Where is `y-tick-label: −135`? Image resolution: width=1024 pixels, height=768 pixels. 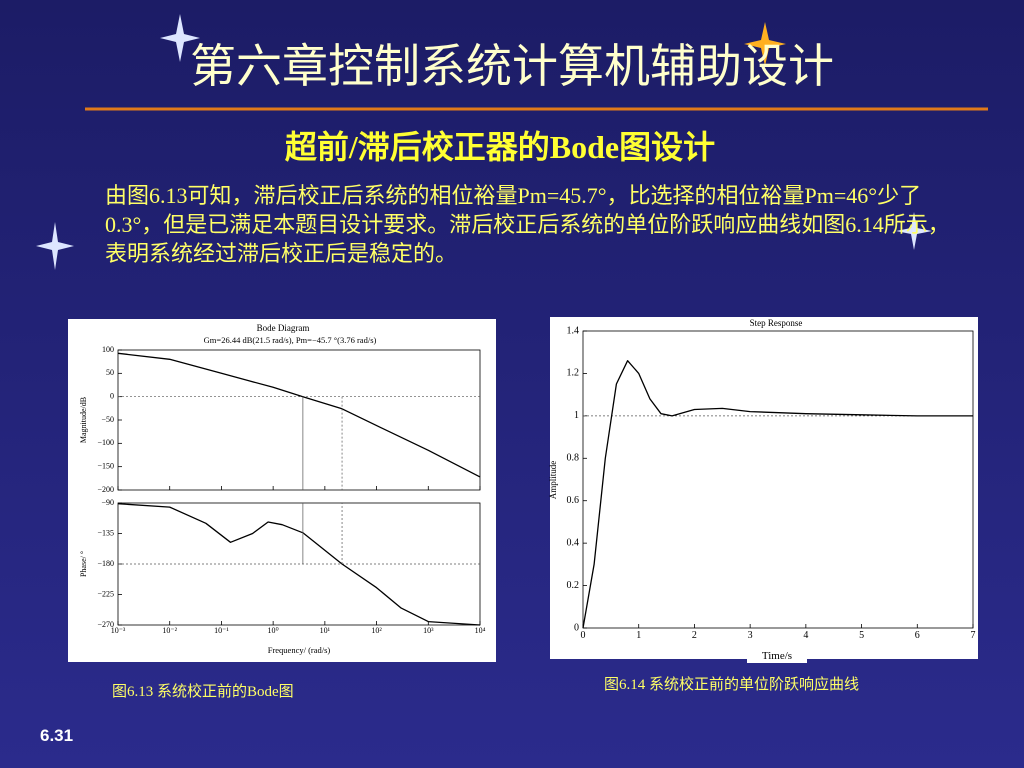
y-tick-label: −135 is located at coordinates (105, 532).